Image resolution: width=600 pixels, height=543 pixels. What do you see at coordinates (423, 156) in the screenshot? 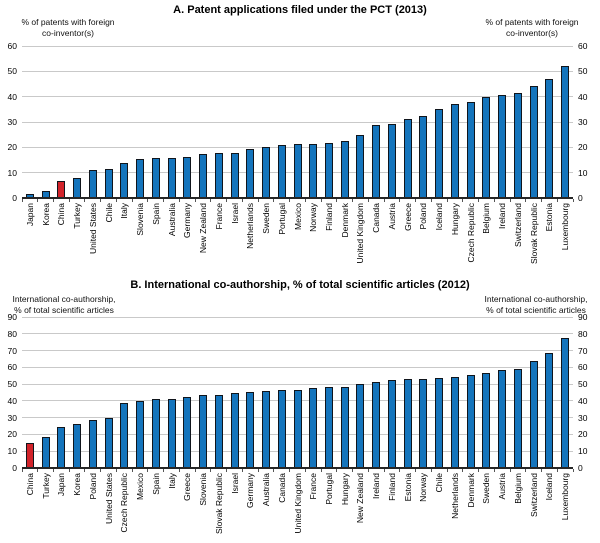
I see `bar-poland` at bounding box center [423, 156].